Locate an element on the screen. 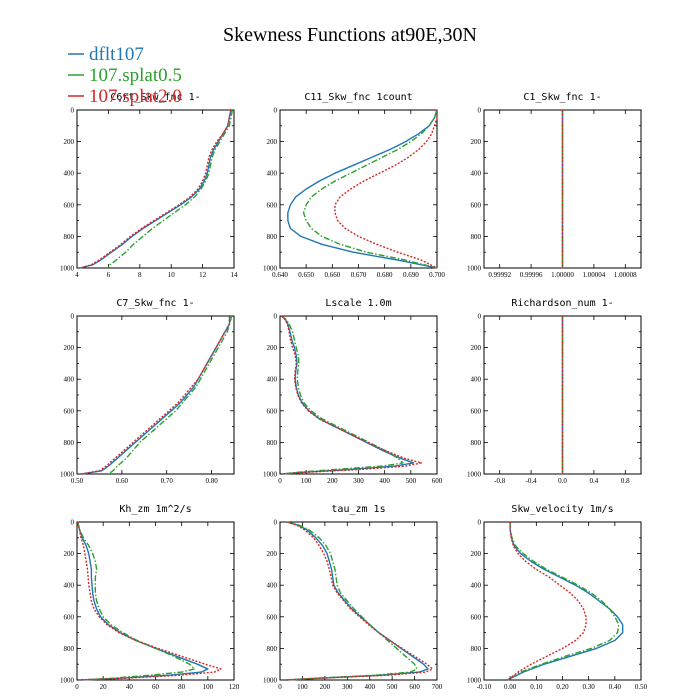 The width and height of the screenshot is (700, 700). panel-title: tau_zm 1s is located at coordinates (358, 509).